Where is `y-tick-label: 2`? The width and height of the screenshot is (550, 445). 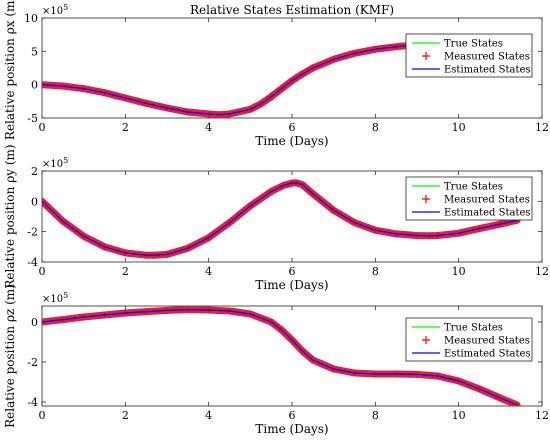 y-tick-label: 2 is located at coordinates (34, 171).